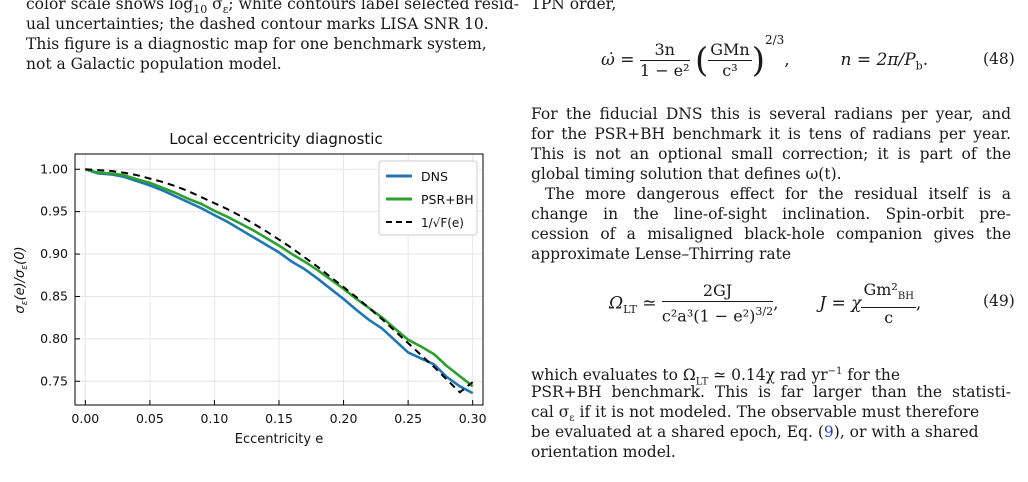 This screenshot has width=1028, height=482. I want to click on x-tick-label: 0.00, so click(85, 418).